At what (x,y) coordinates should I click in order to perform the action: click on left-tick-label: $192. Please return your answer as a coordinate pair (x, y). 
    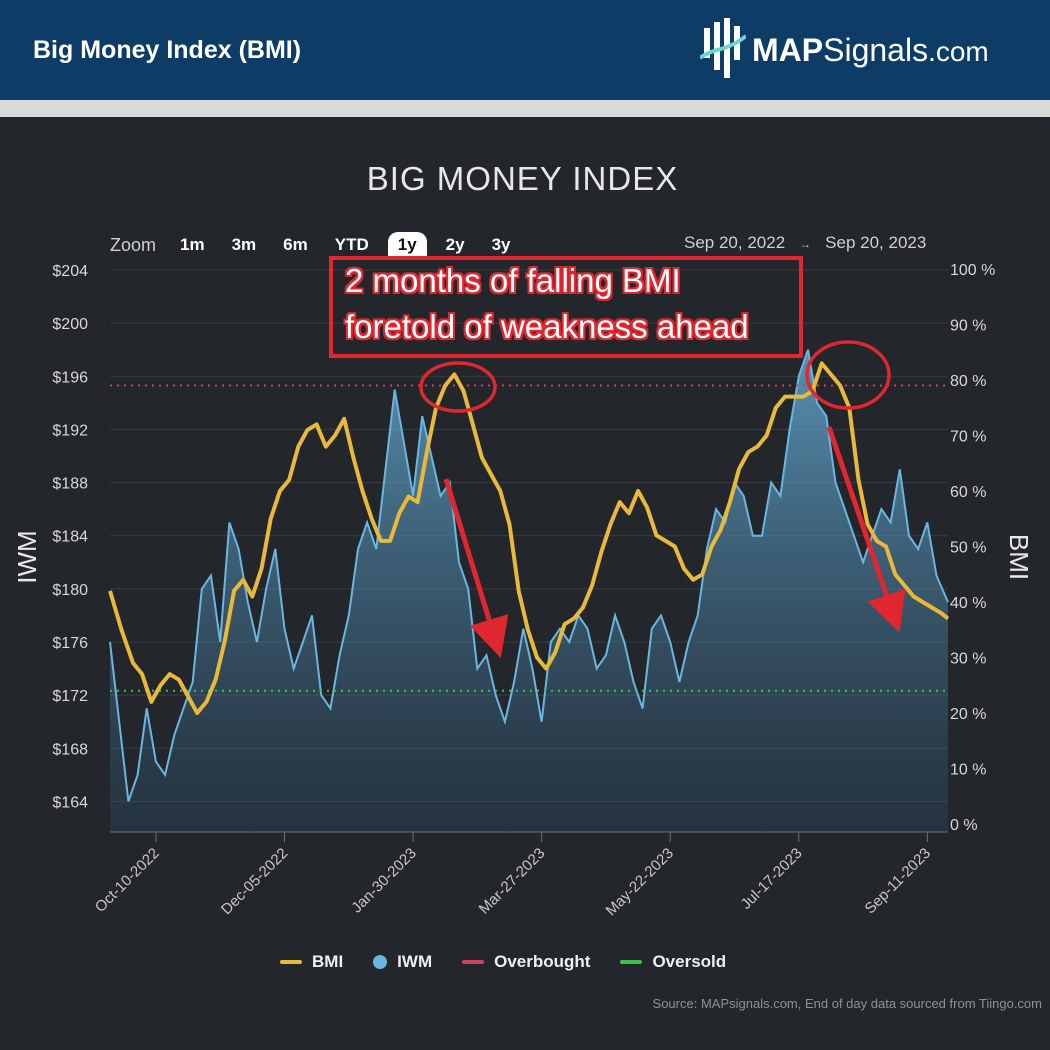
    Looking at the image, I should click on (70, 430).